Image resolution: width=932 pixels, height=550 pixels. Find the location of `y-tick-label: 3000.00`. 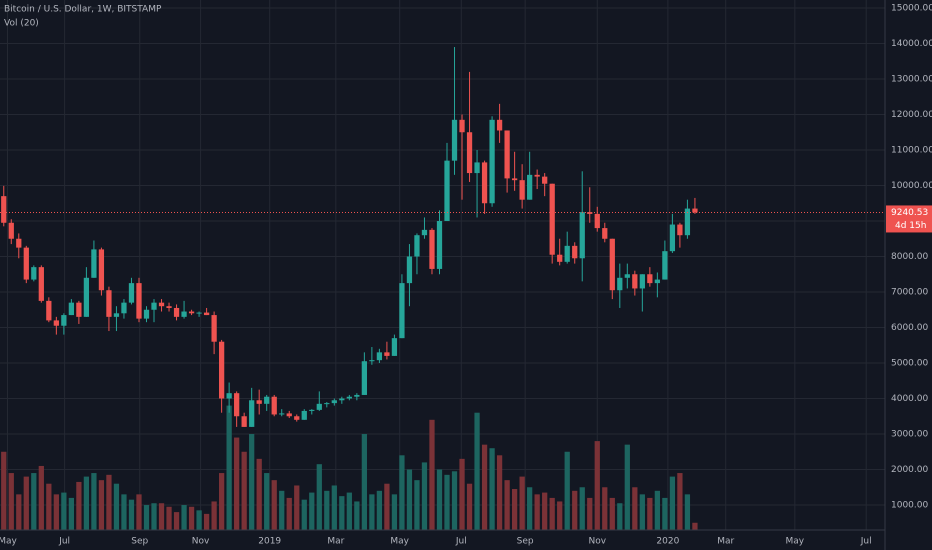

y-tick-label: 3000.00 is located at coordinates (909, 435).